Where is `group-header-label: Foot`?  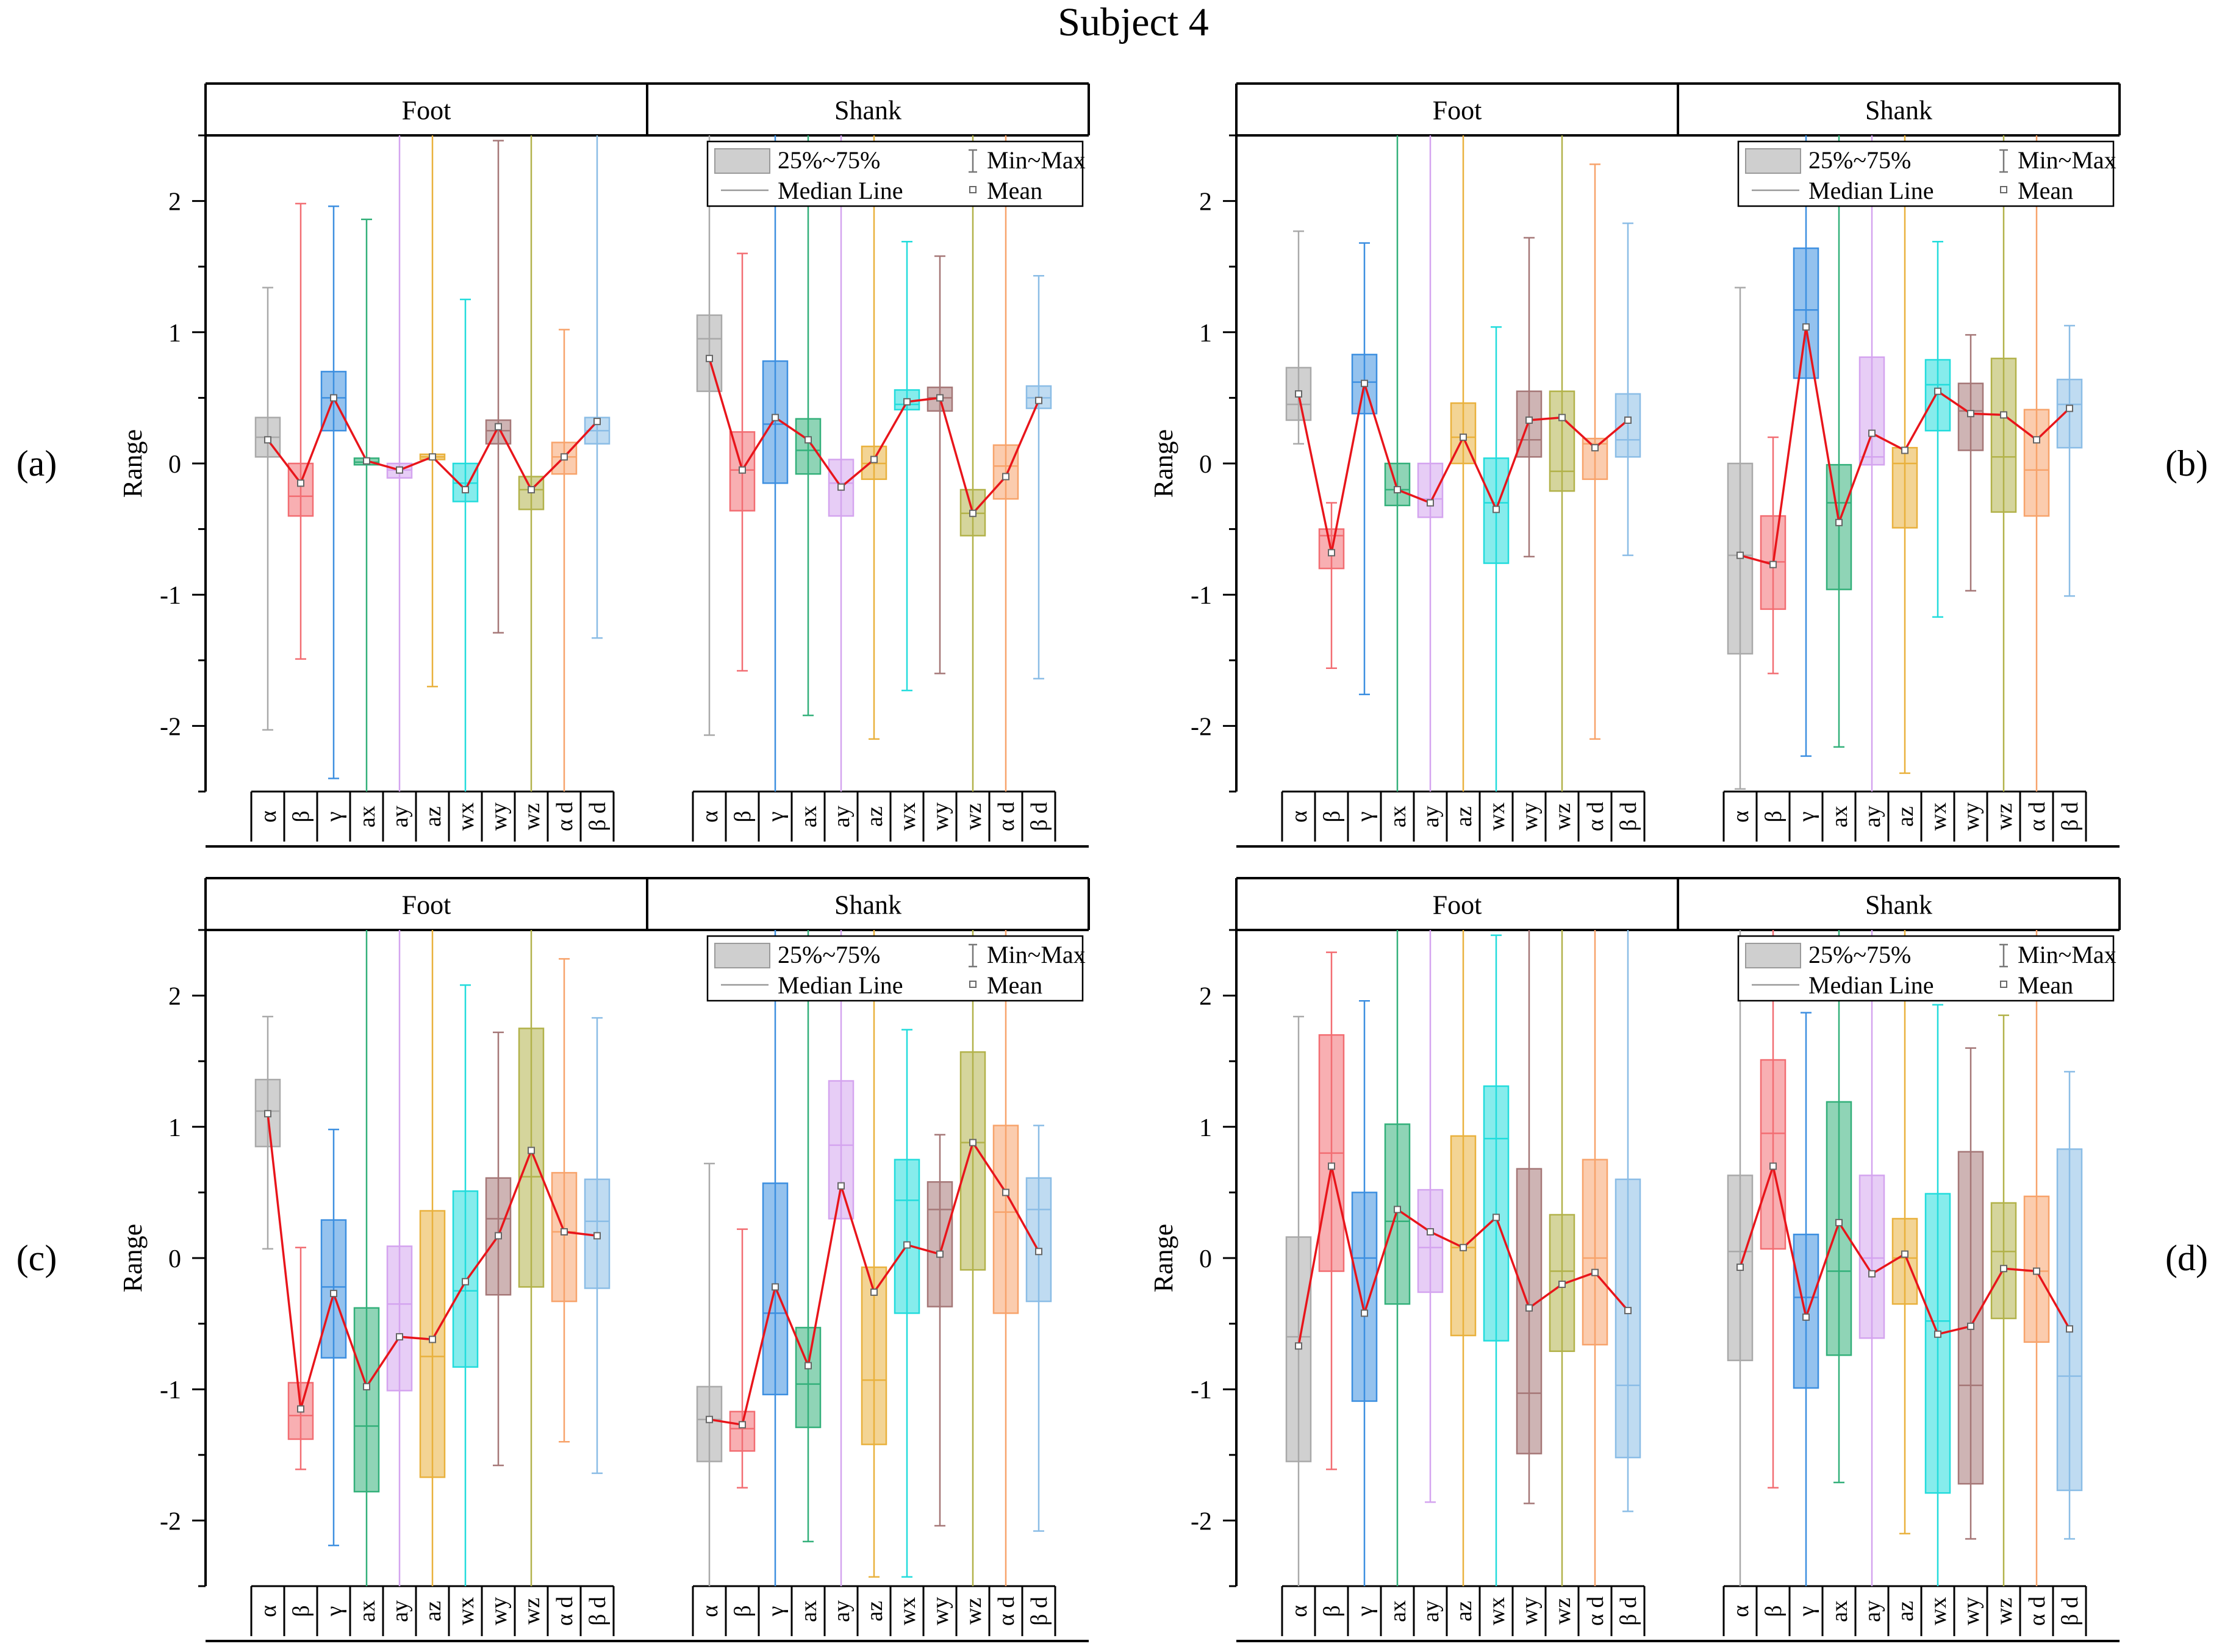
group-header-label: Foot is located at coordinates (426, 111).